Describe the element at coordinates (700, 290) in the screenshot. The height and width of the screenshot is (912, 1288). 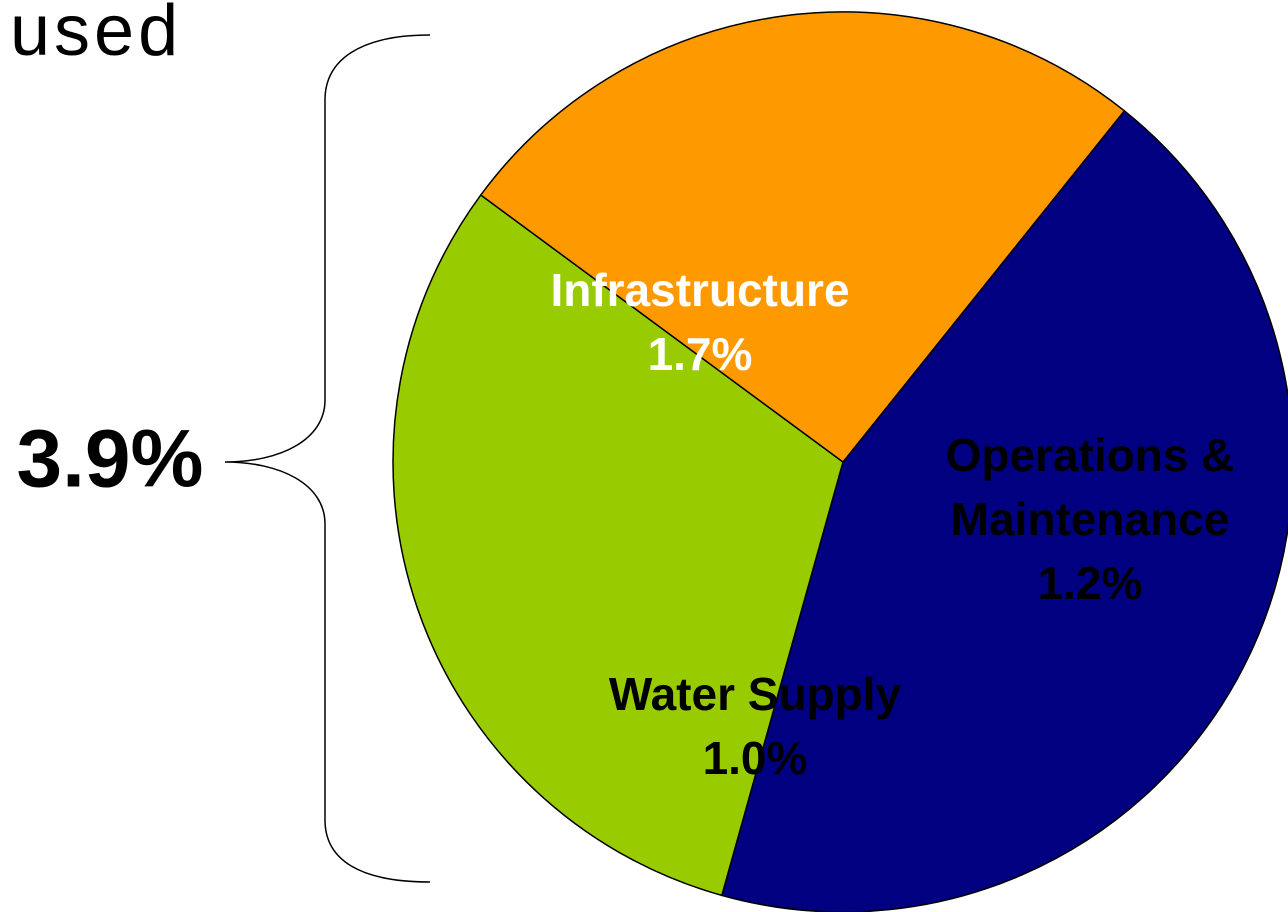
I see `category-label: Infrastructure` at that location.